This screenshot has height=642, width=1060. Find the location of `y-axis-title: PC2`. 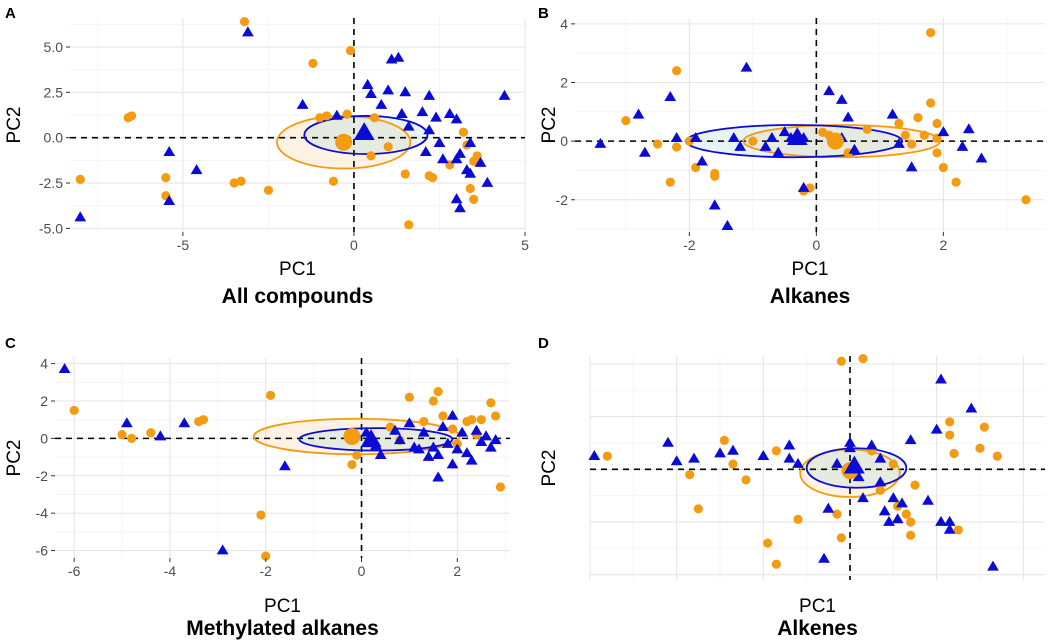

y-axis-title: PC2 is located at coordinates (549, 125).